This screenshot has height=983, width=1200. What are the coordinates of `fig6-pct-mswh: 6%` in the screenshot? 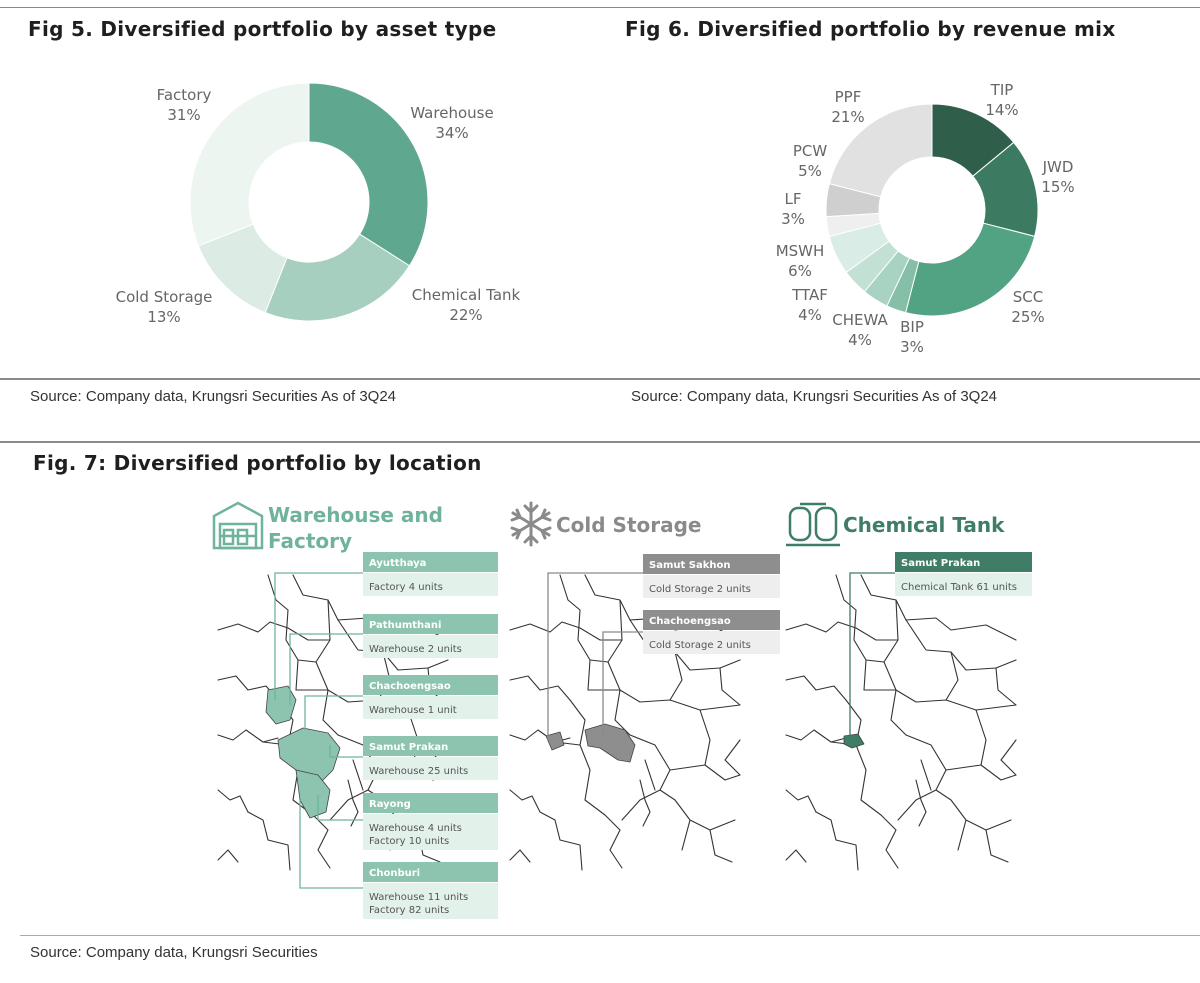 It's located at (800, 271).